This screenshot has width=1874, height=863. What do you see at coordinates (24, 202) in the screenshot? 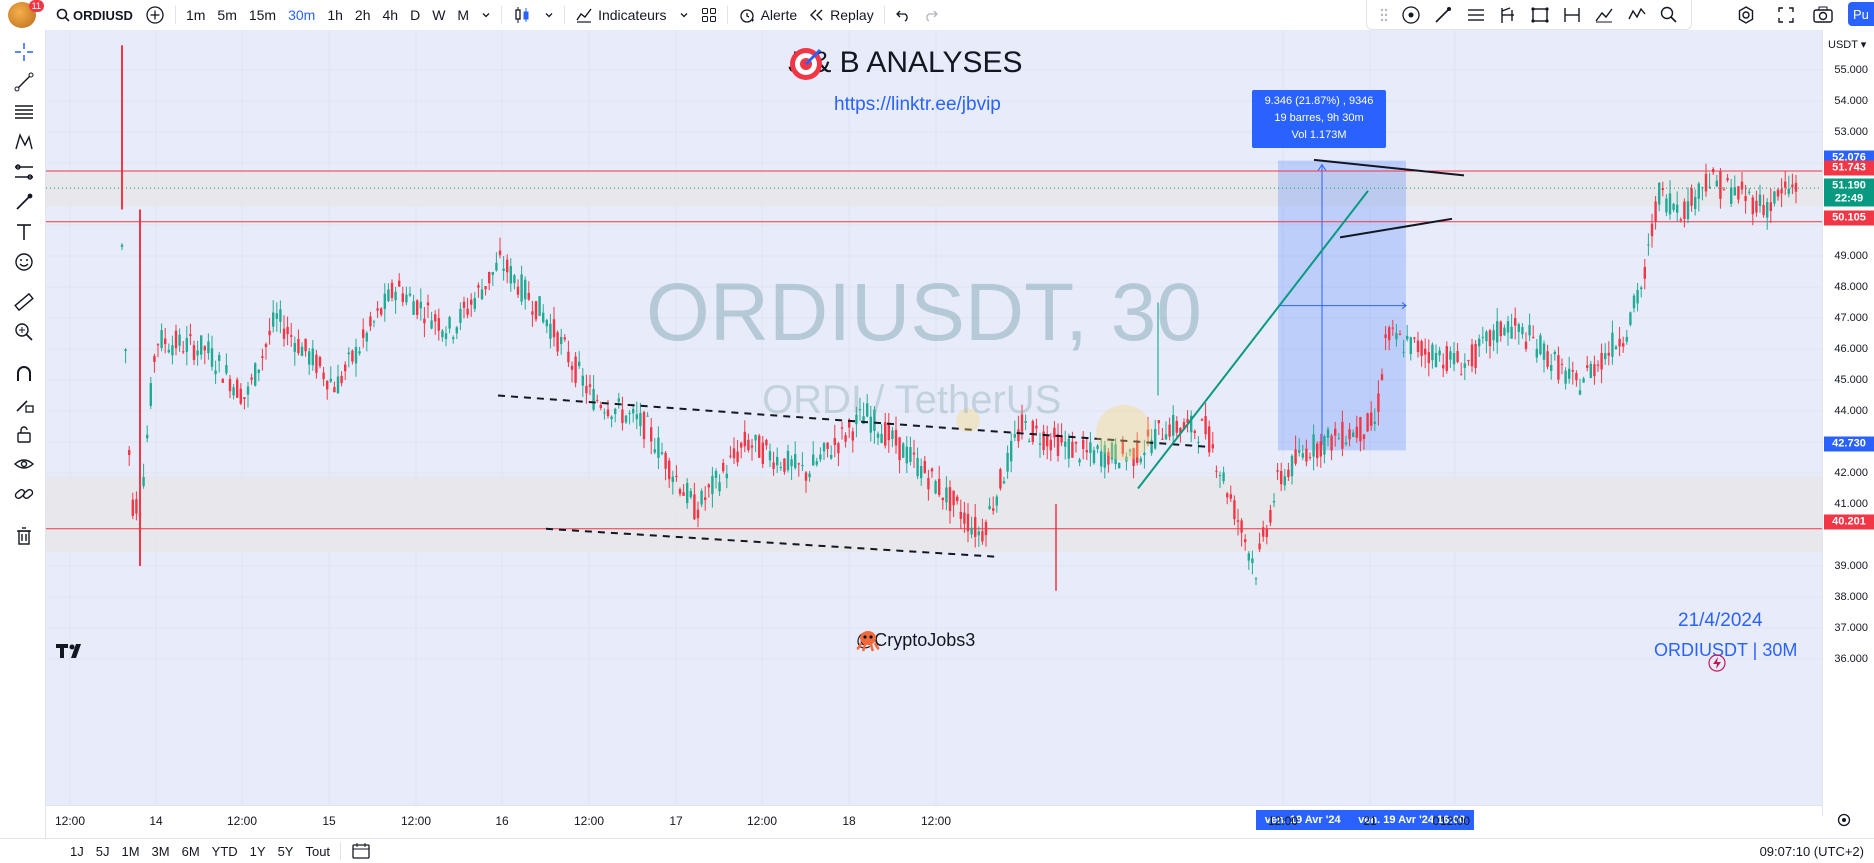
I see `brush-tool` at bounding box center [24, 202].